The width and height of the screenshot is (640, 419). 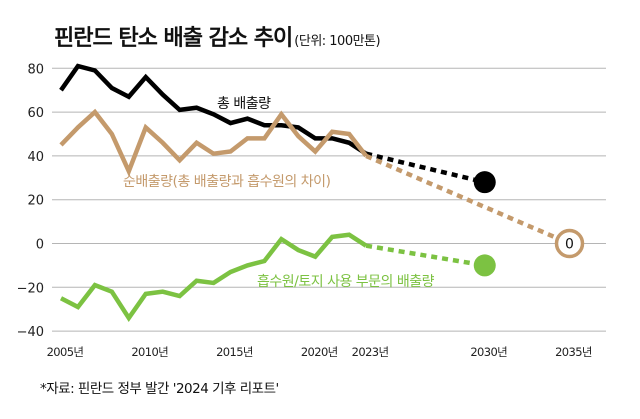 What do you see at coordinates (244, 104) in the screenshot?
I see `legend-total-label: 총 배출량` at bounding box center [244, 104].